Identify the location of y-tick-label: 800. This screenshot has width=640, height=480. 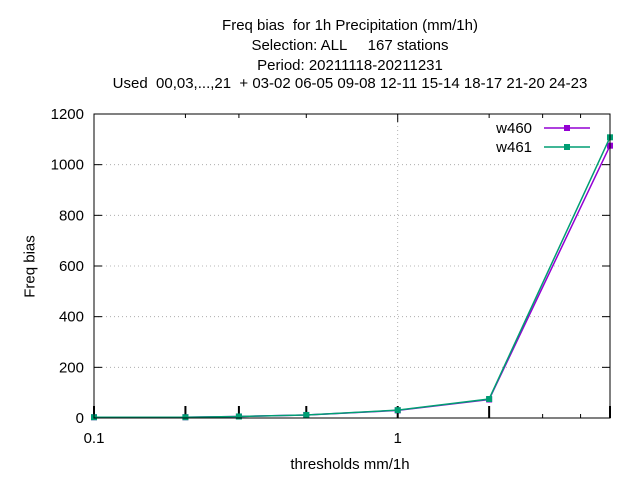
(71, 215).